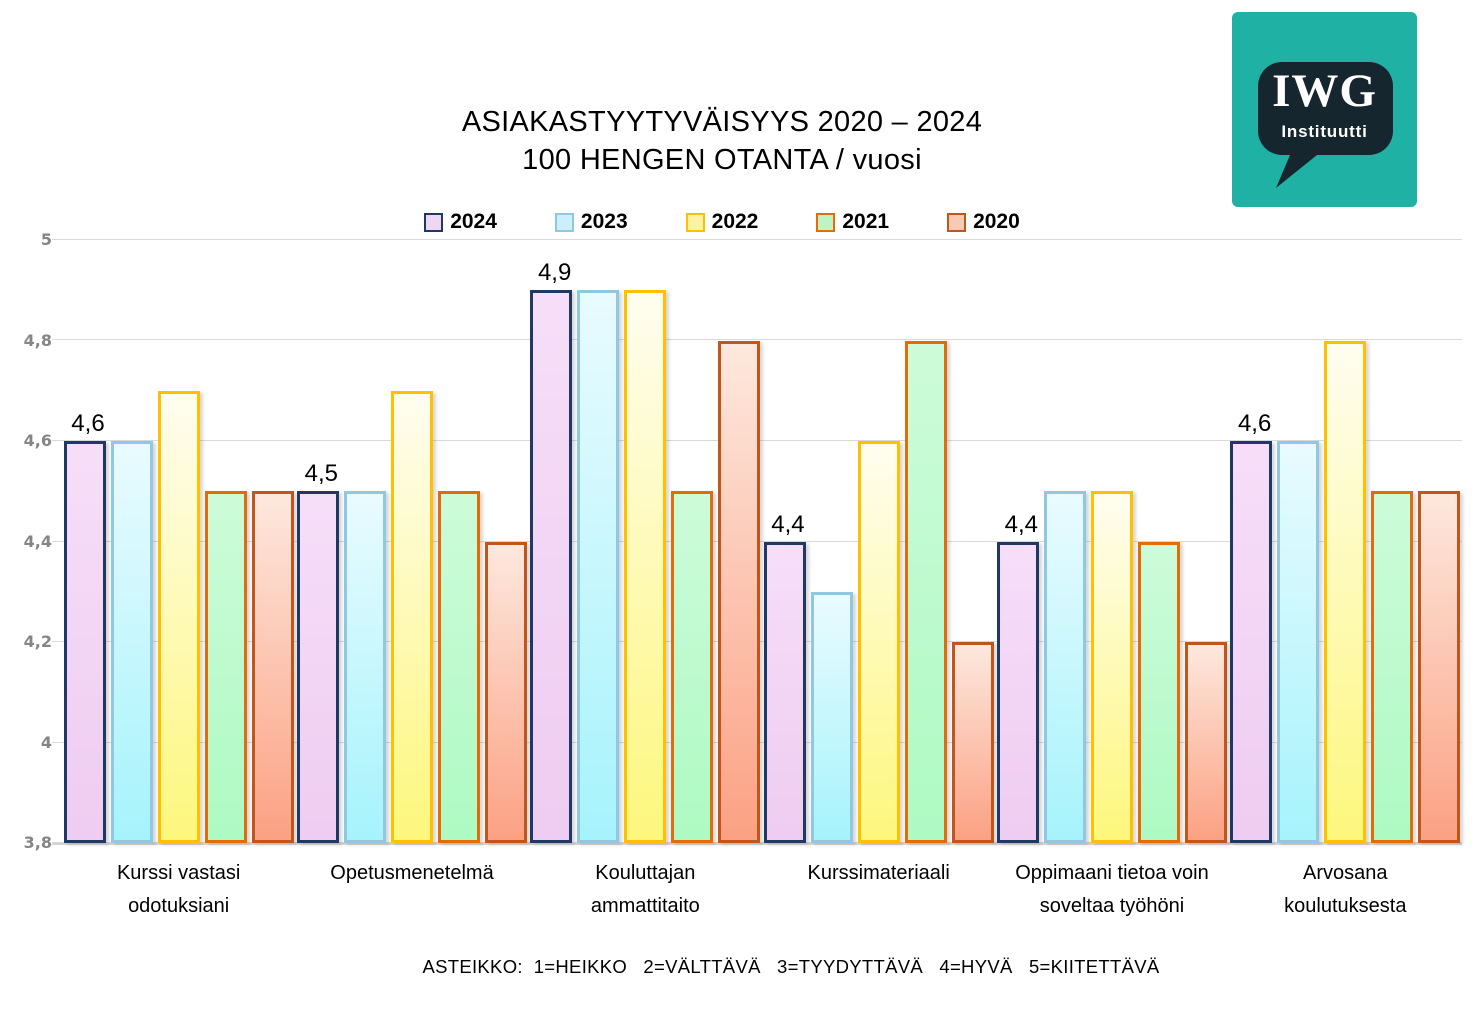 This screenshot has height=1012, width=1482. I want to click on logo-subtext: Instituutti, so click(1324, 131).